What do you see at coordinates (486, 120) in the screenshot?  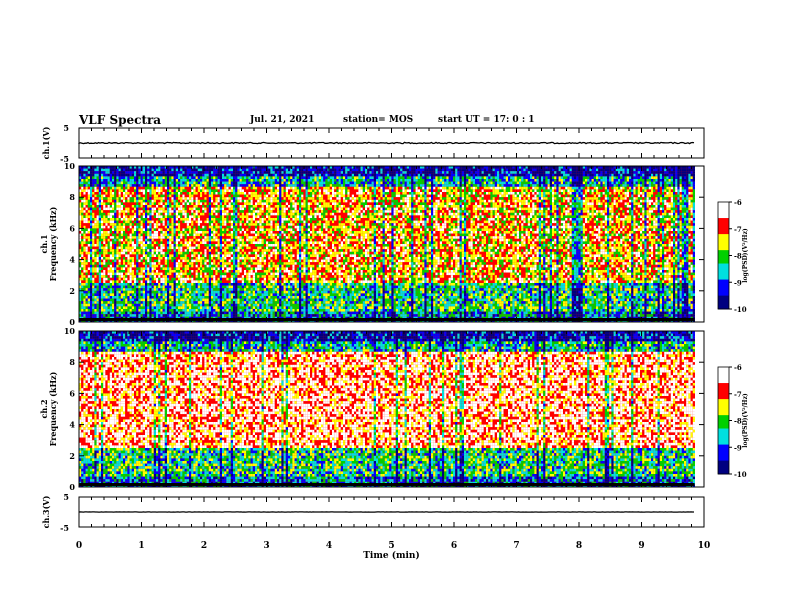 I see `start-time-label: start UT = 17: 0 : 1` at bounding box center [486, 120].